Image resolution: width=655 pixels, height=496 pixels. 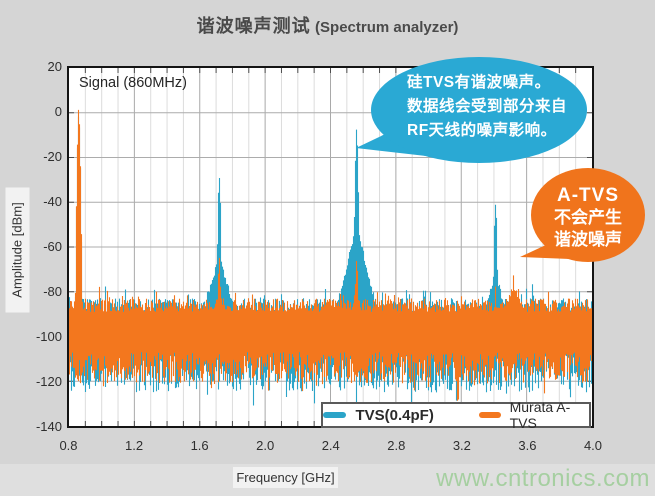 I want to click on y-tick-label: 0, so click(x=58, y=111).